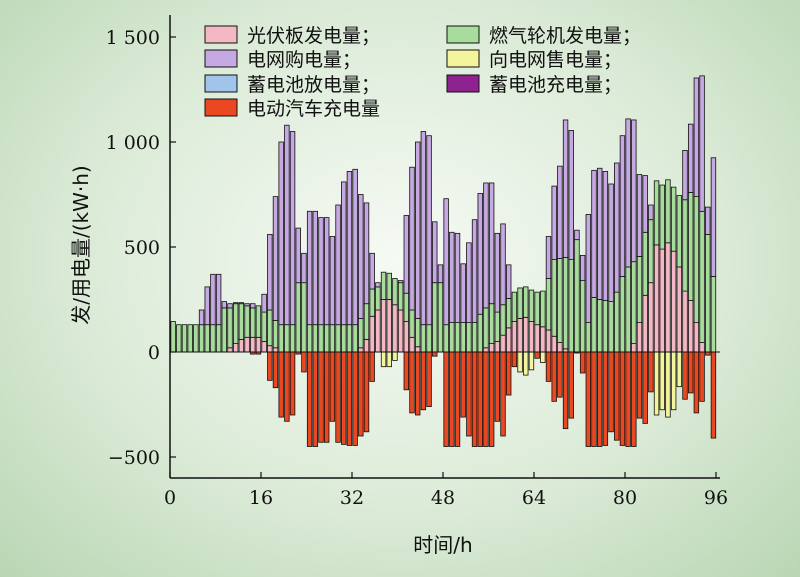  I want to click on x-axis-title: 时间/h, so click(442, 545).